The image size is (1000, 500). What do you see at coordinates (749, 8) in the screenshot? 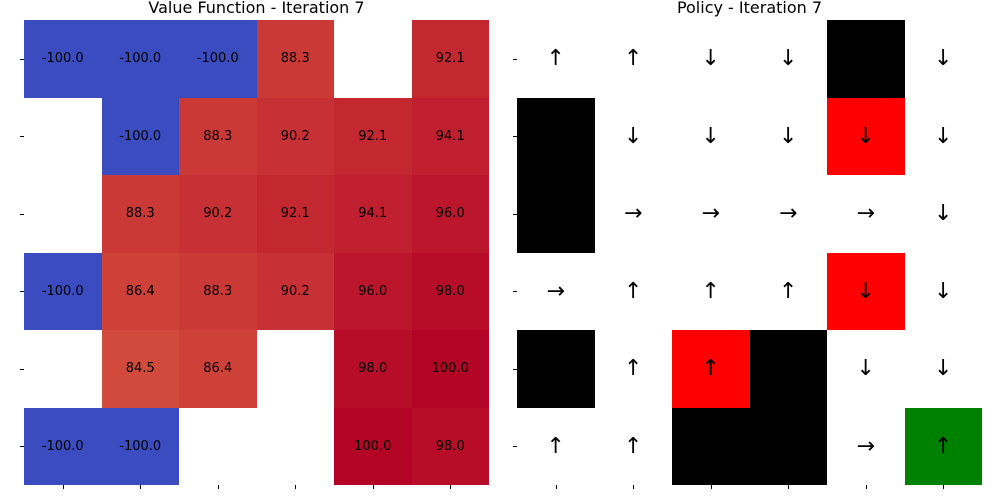
I see `policy-title: Policy - Iteration 7` at bounding box center [749, 8].